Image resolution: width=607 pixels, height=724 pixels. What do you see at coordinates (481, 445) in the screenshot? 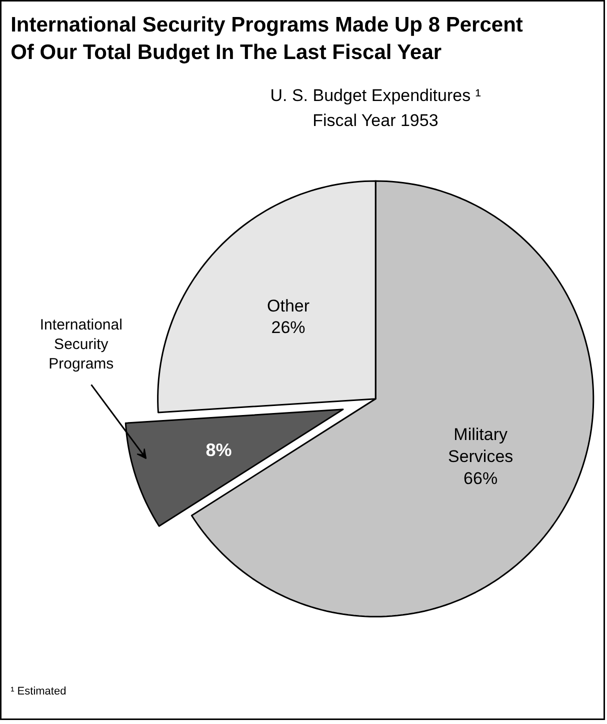
I see `slice-label: Military Services` at bounding box center [481, 445].